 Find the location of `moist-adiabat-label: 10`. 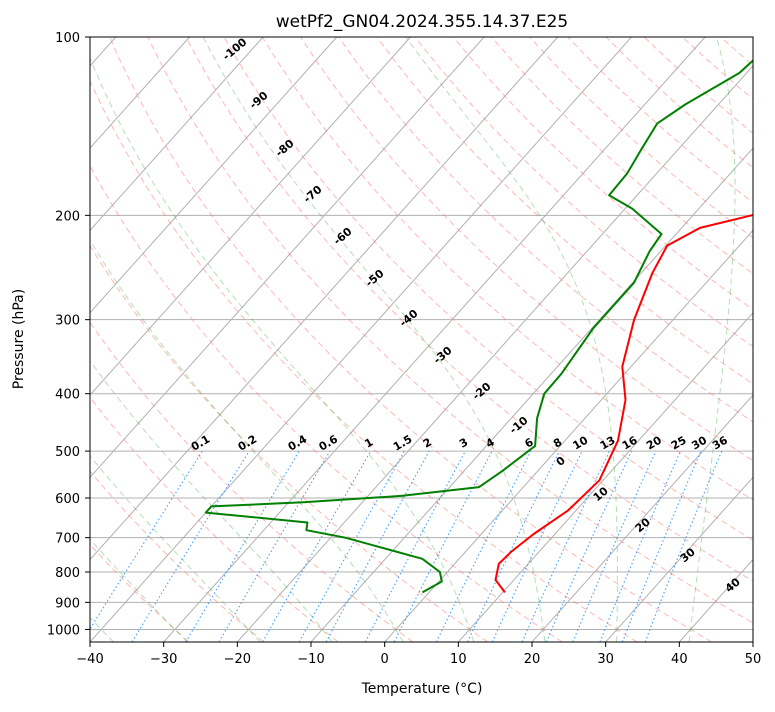

moist-adiabat-label: 10 is located at coordinates (601, 494).